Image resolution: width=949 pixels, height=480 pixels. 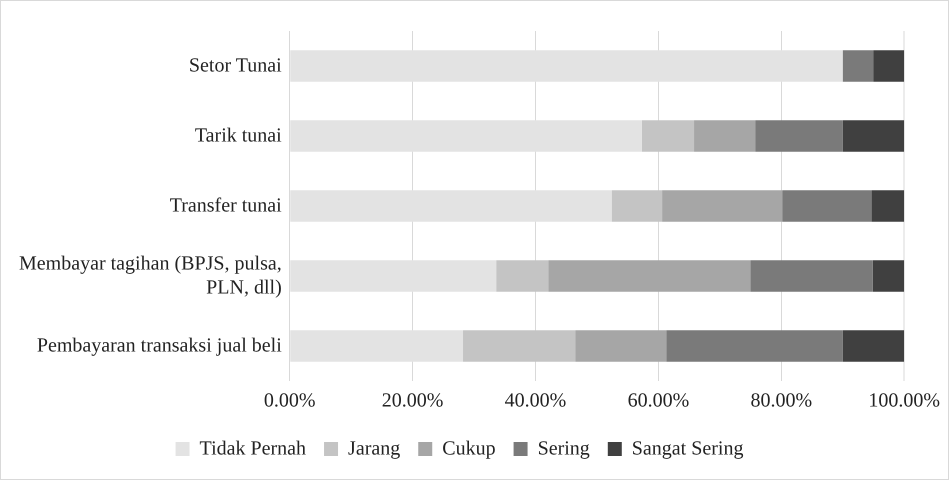 What do you see at coordinates (781, 400) in the screenshot?
I see `x-tick-label: 80.00%` at bounding box center [781, 400].